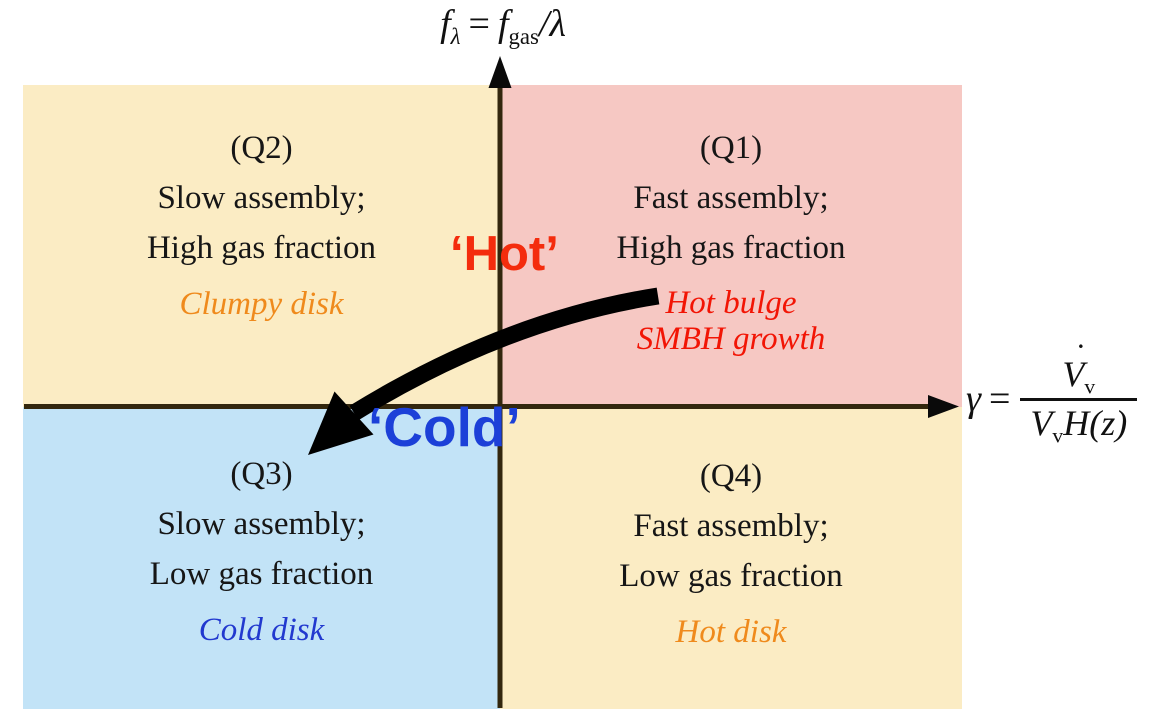 The width and height of the screenshot is (1158, 718). What do you see at coordinates (261, 304) in the screenshot?
I see `q2-tag: Clumpy disk` at bounding box center [261, 304].